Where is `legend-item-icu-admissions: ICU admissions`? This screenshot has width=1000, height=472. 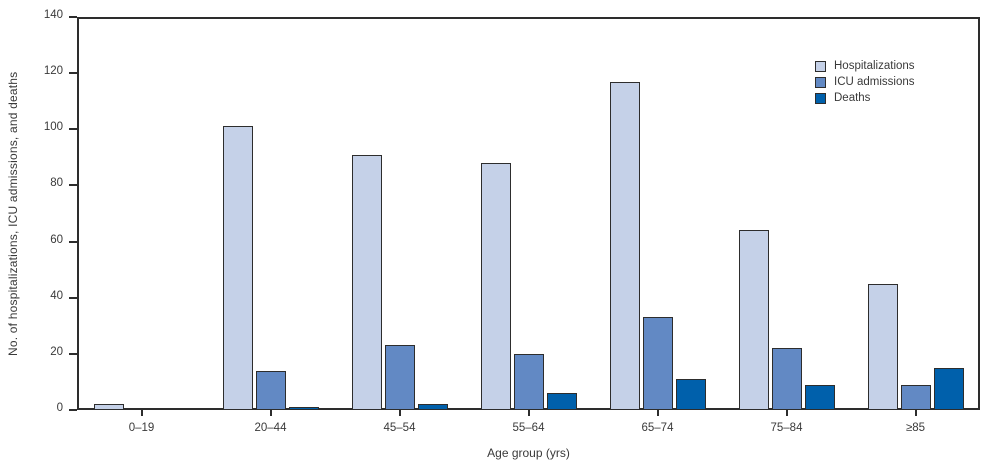
legend-item-icu-admissions: ICU admissions is located at coordinates (865, 82).